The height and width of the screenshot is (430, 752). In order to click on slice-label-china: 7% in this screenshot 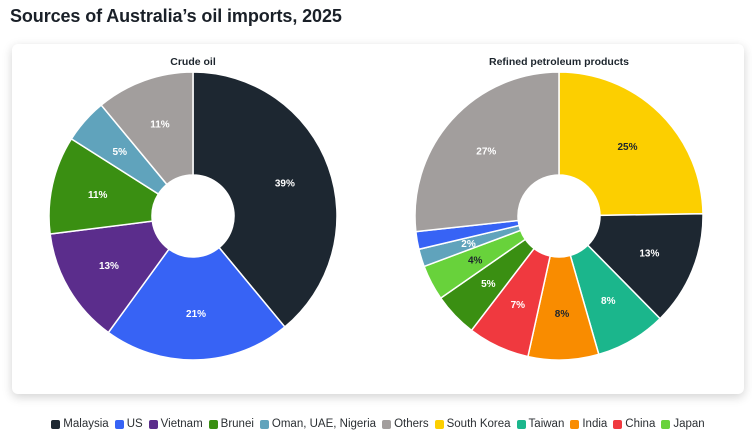, I will do `click(518, 305)`.